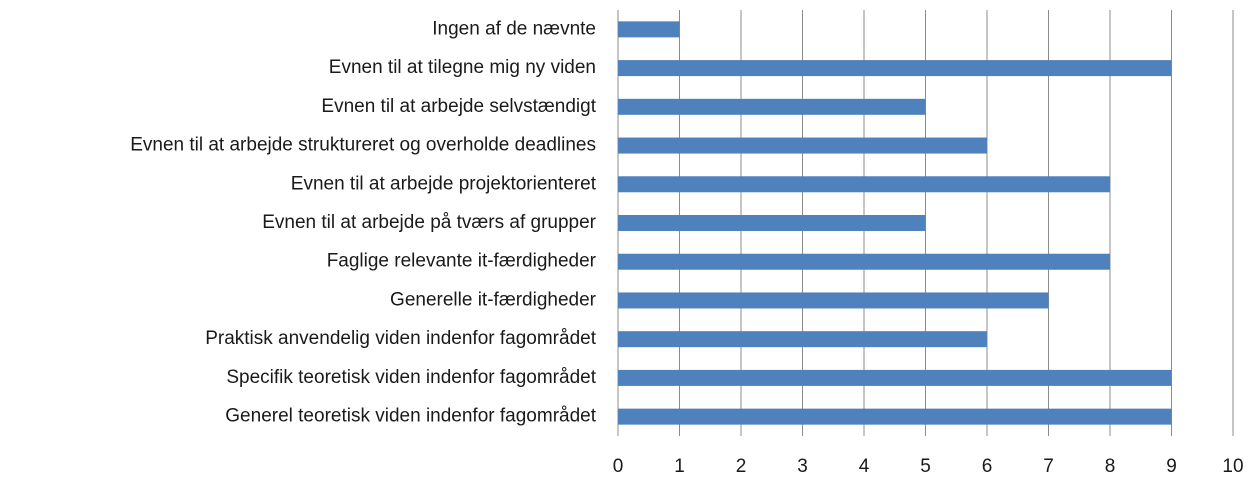 The width and height of the screenshot is (1257, 488). Describe the element at coordinates (1048, 466) in the screenshot. I see `x-tick-label: 7` at that location.